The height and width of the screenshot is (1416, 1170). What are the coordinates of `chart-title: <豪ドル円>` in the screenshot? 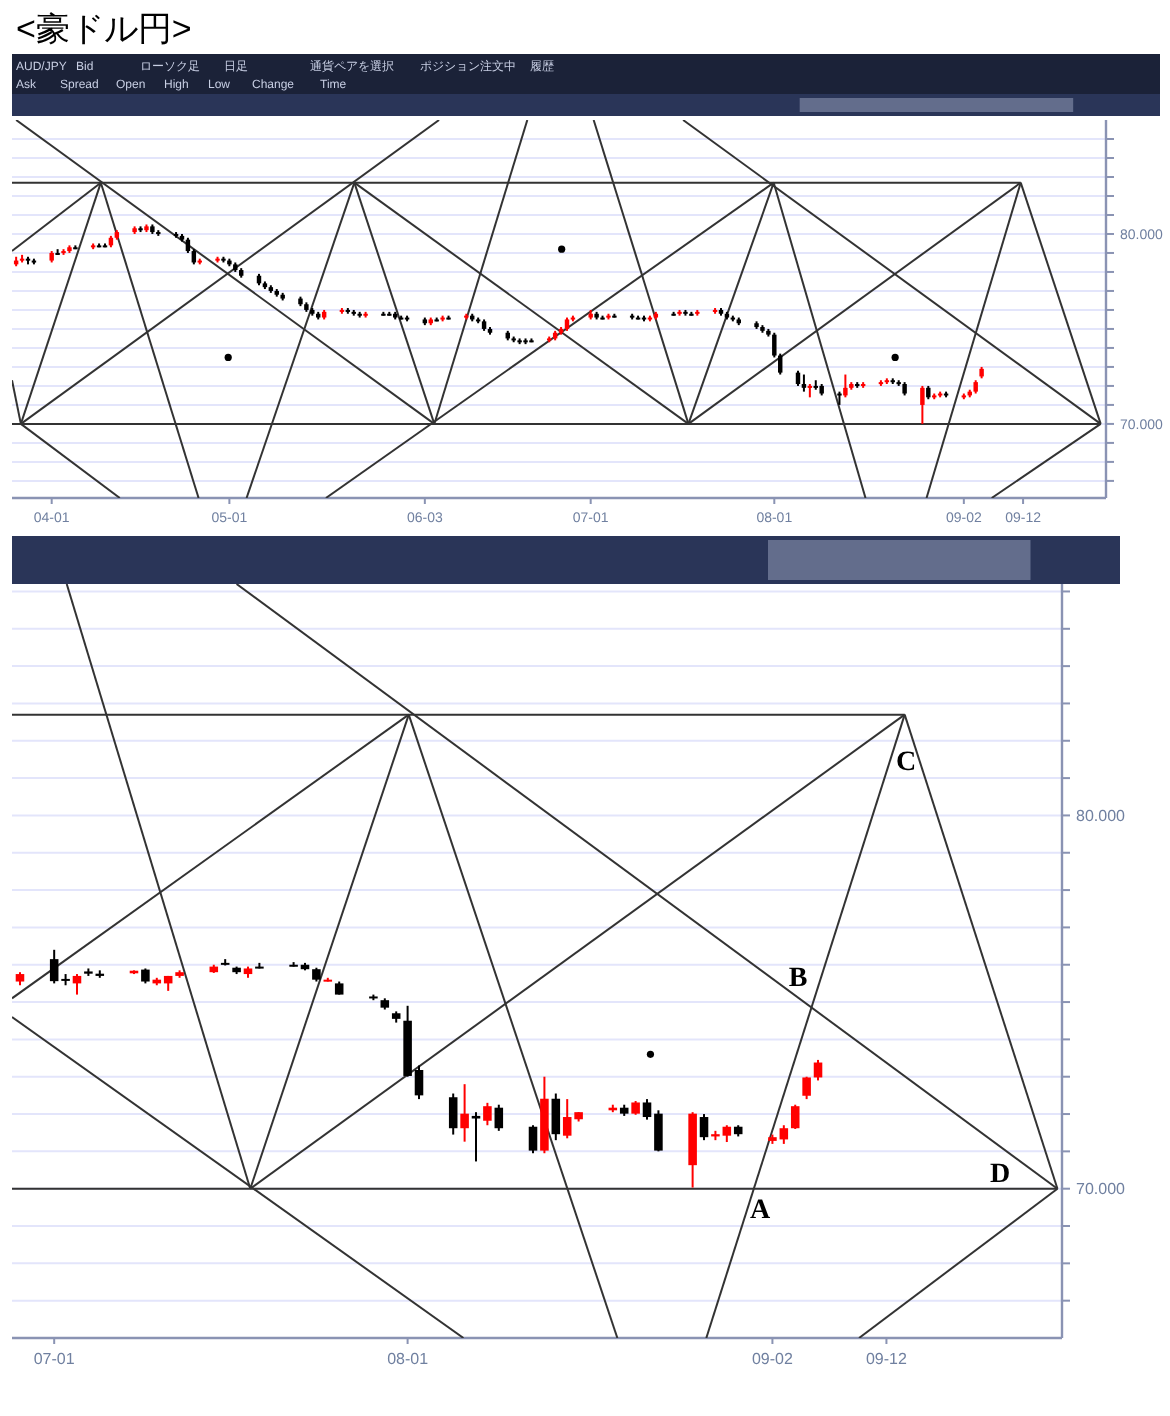 It's located at (104, 29).